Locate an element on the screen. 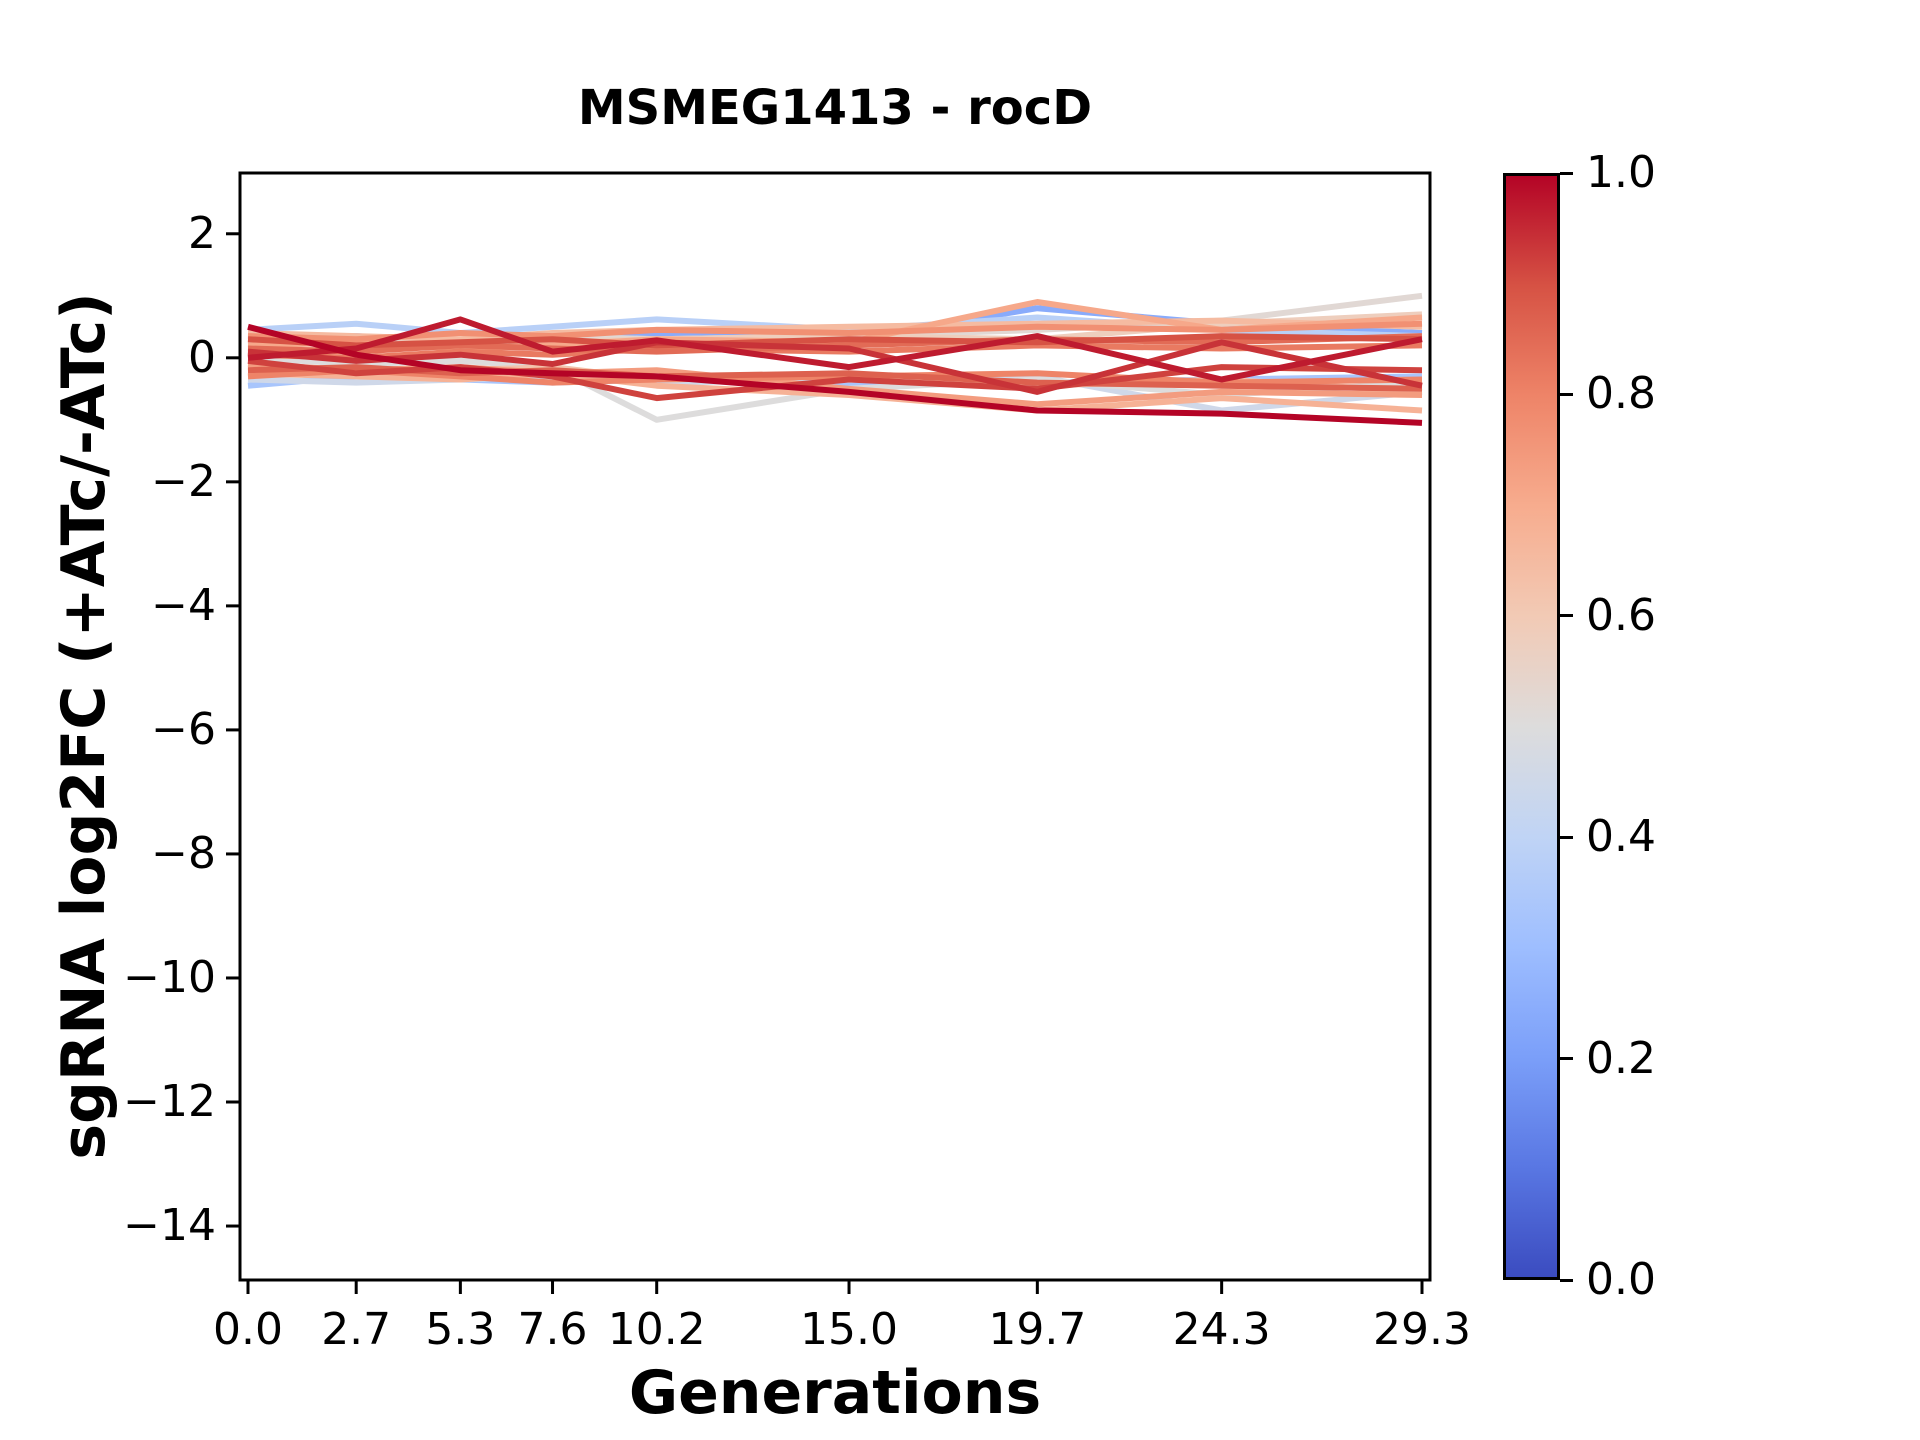  y-tick-label: −8 is located at coordinates (183, 853).